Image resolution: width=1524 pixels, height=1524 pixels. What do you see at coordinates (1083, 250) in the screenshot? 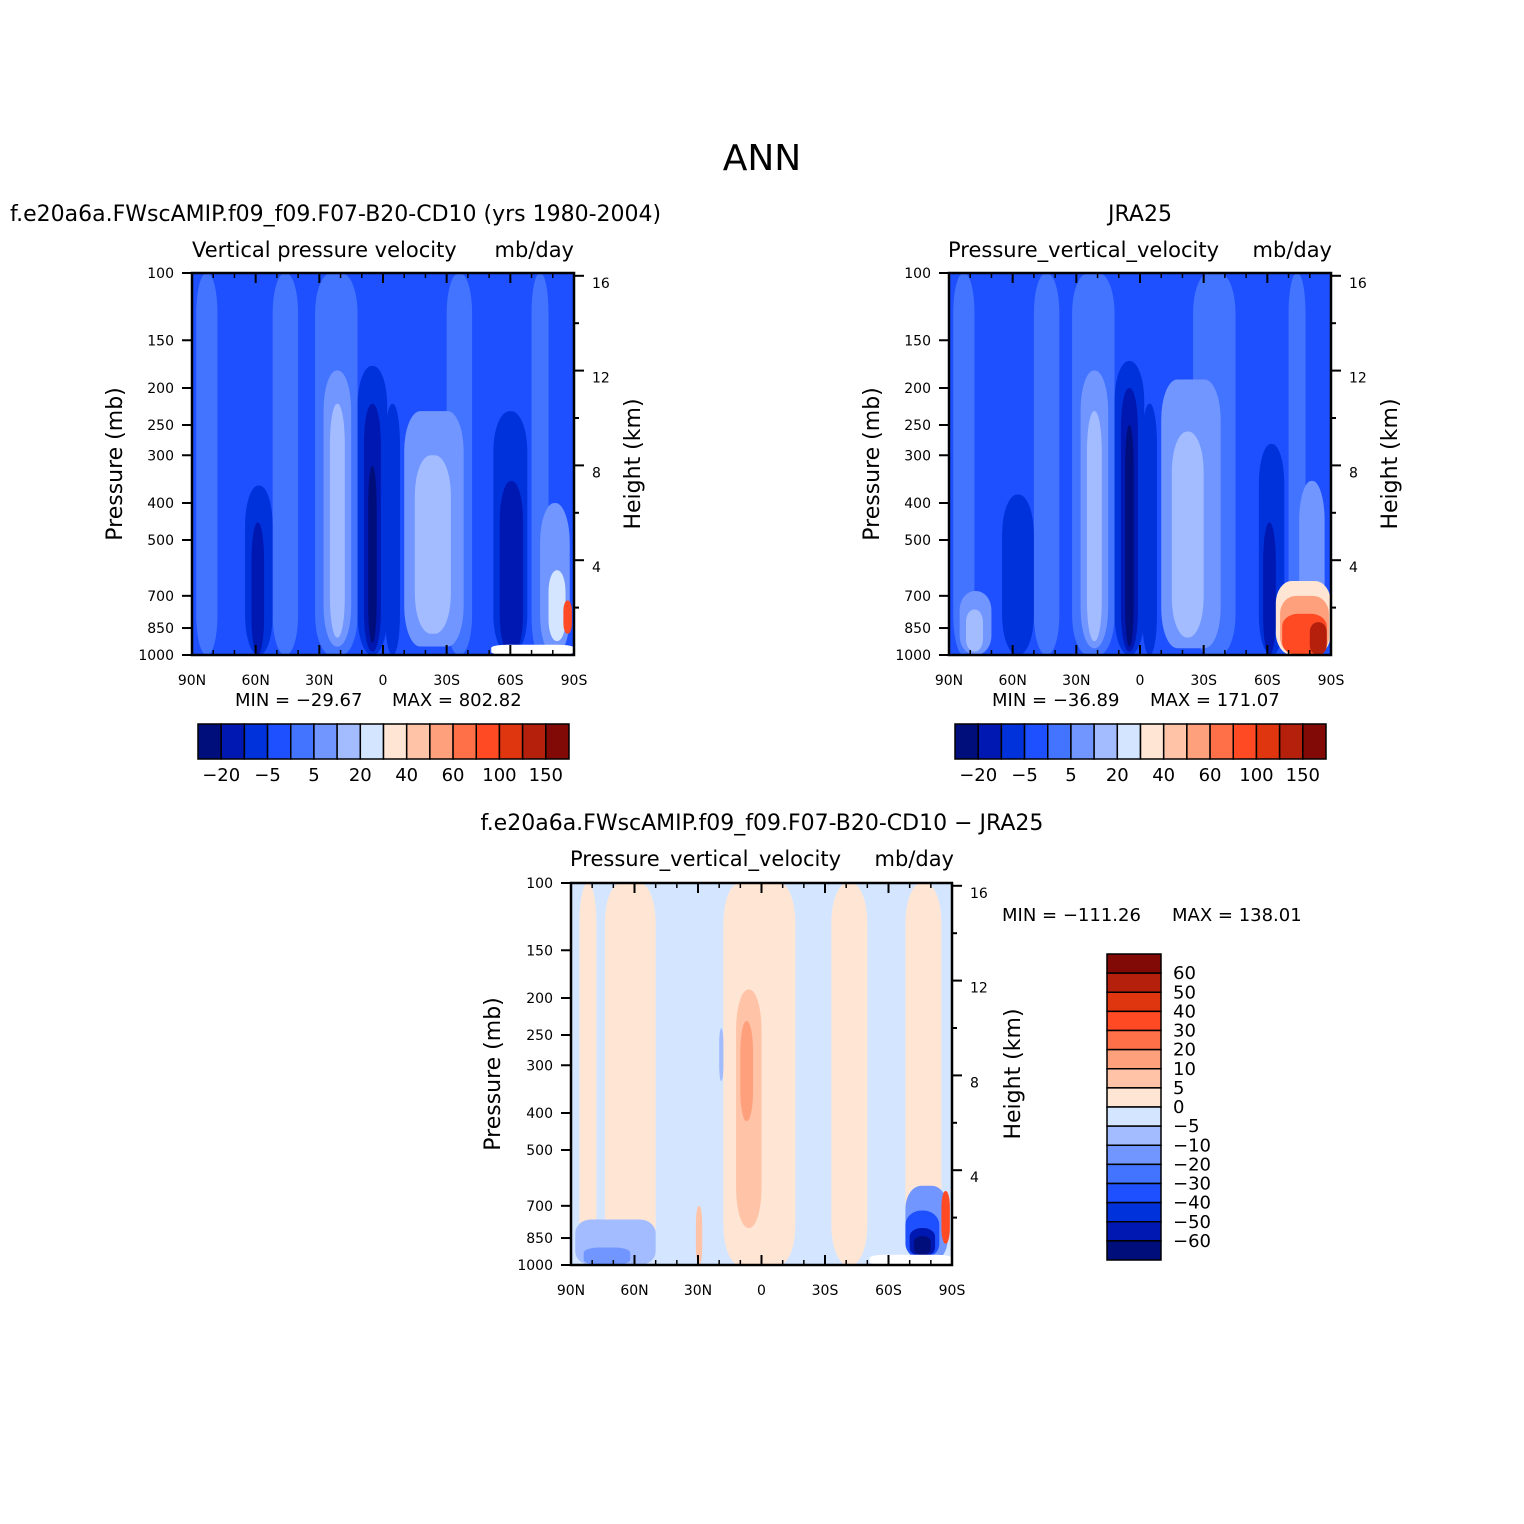
I see `panel2-variable: Pressure_vertical_velocity` at bounding box center [1083, 250].